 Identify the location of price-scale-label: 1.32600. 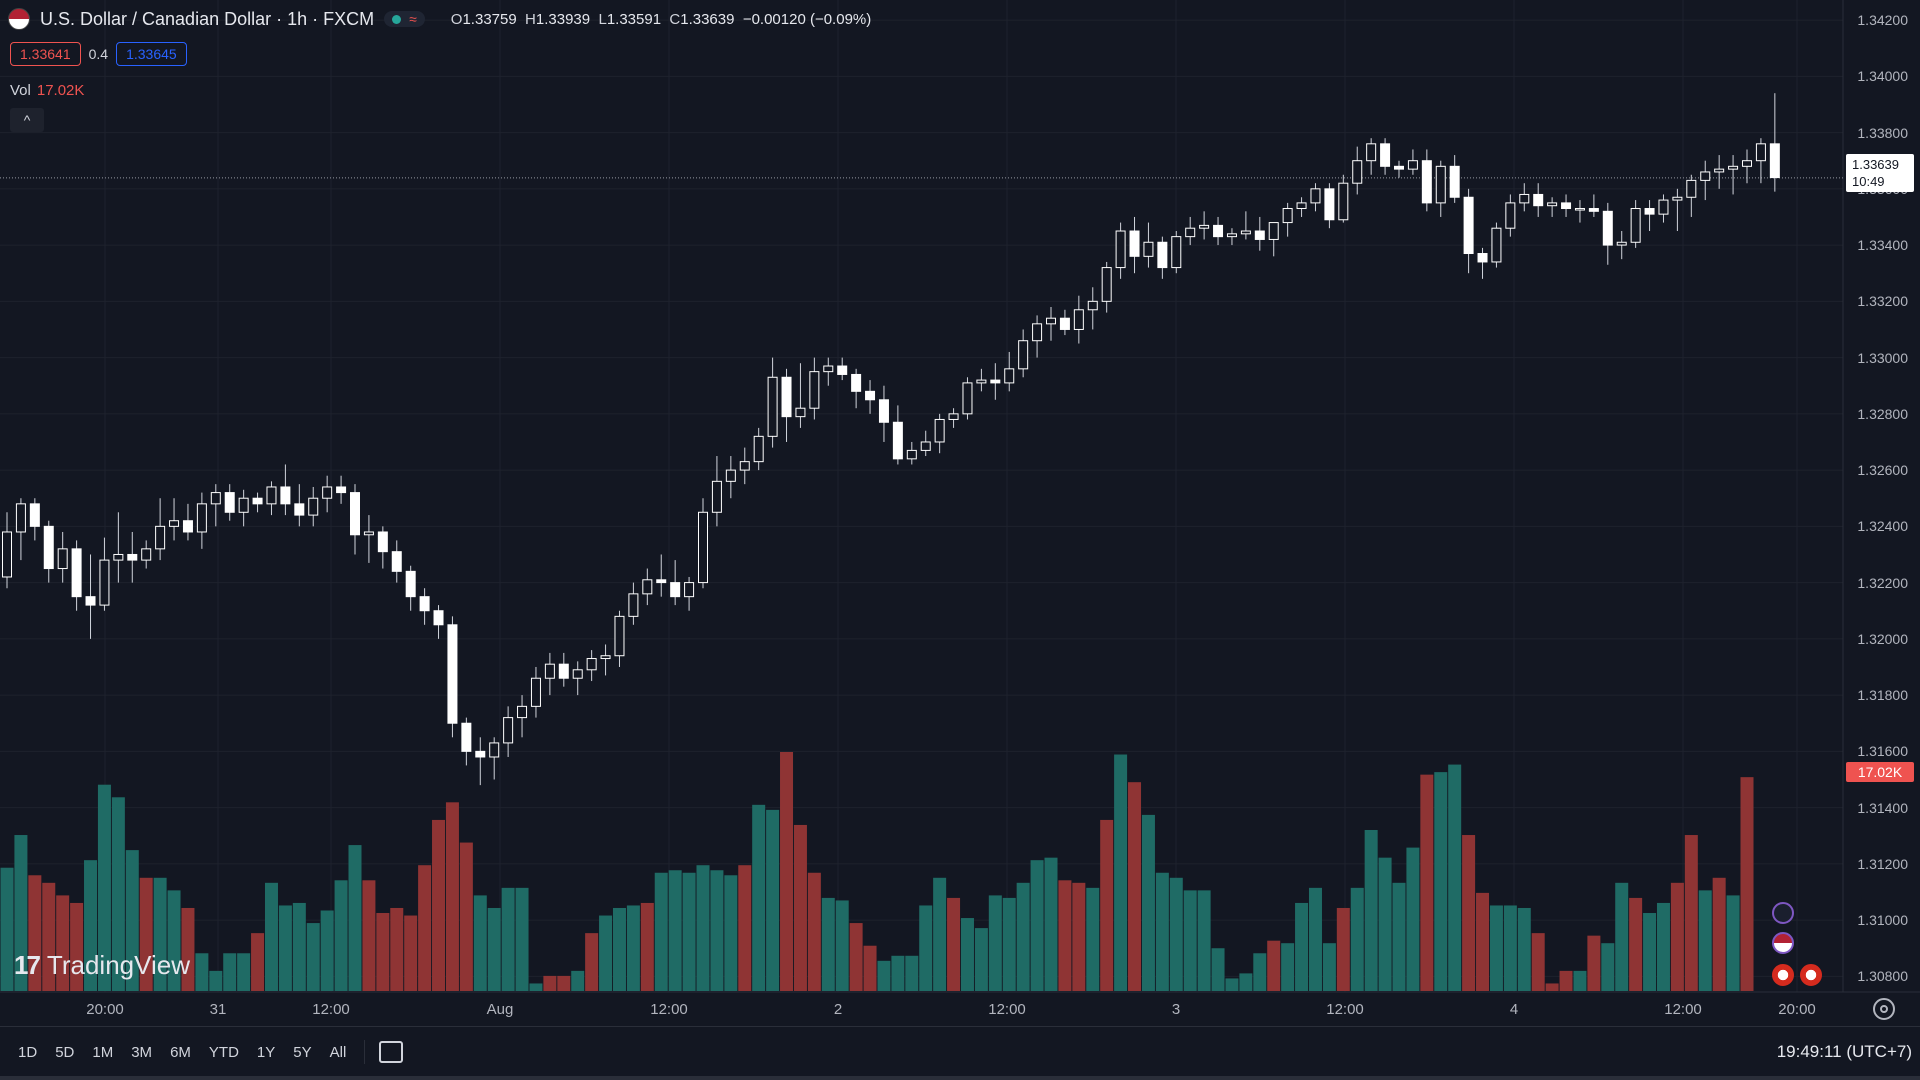
(1882, 470).